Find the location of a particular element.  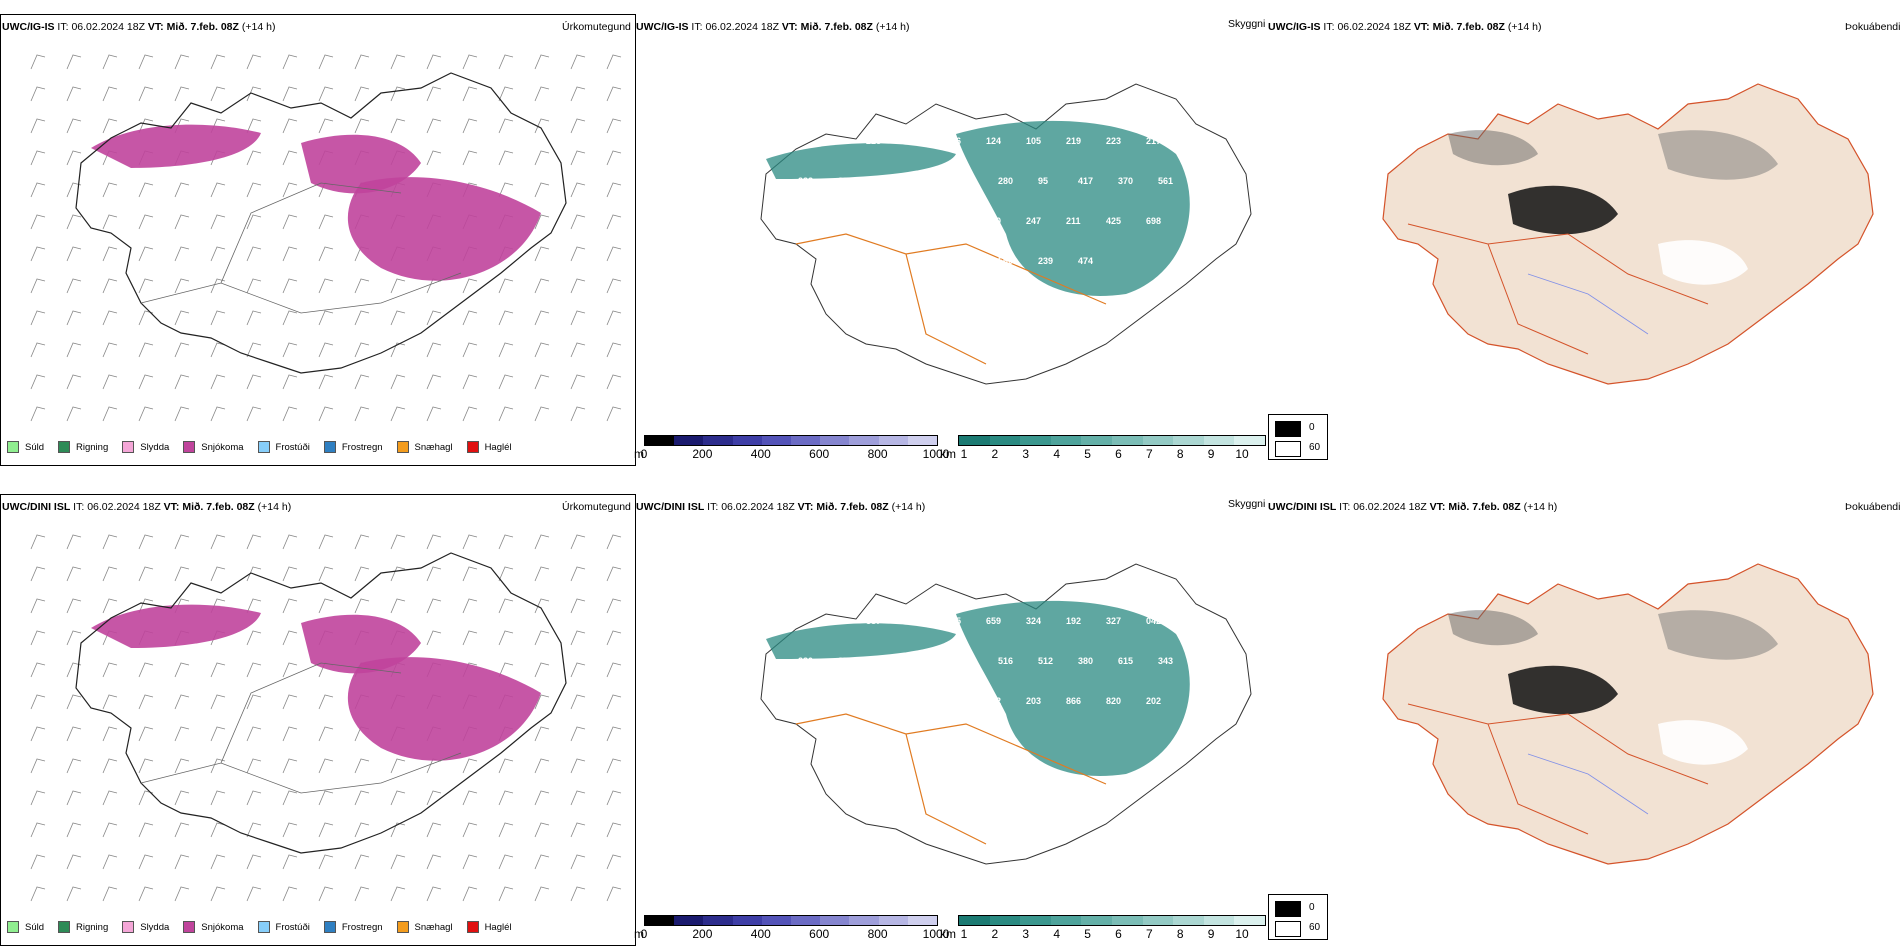

legend-item: Rigning is located at coordinates (83, 447).